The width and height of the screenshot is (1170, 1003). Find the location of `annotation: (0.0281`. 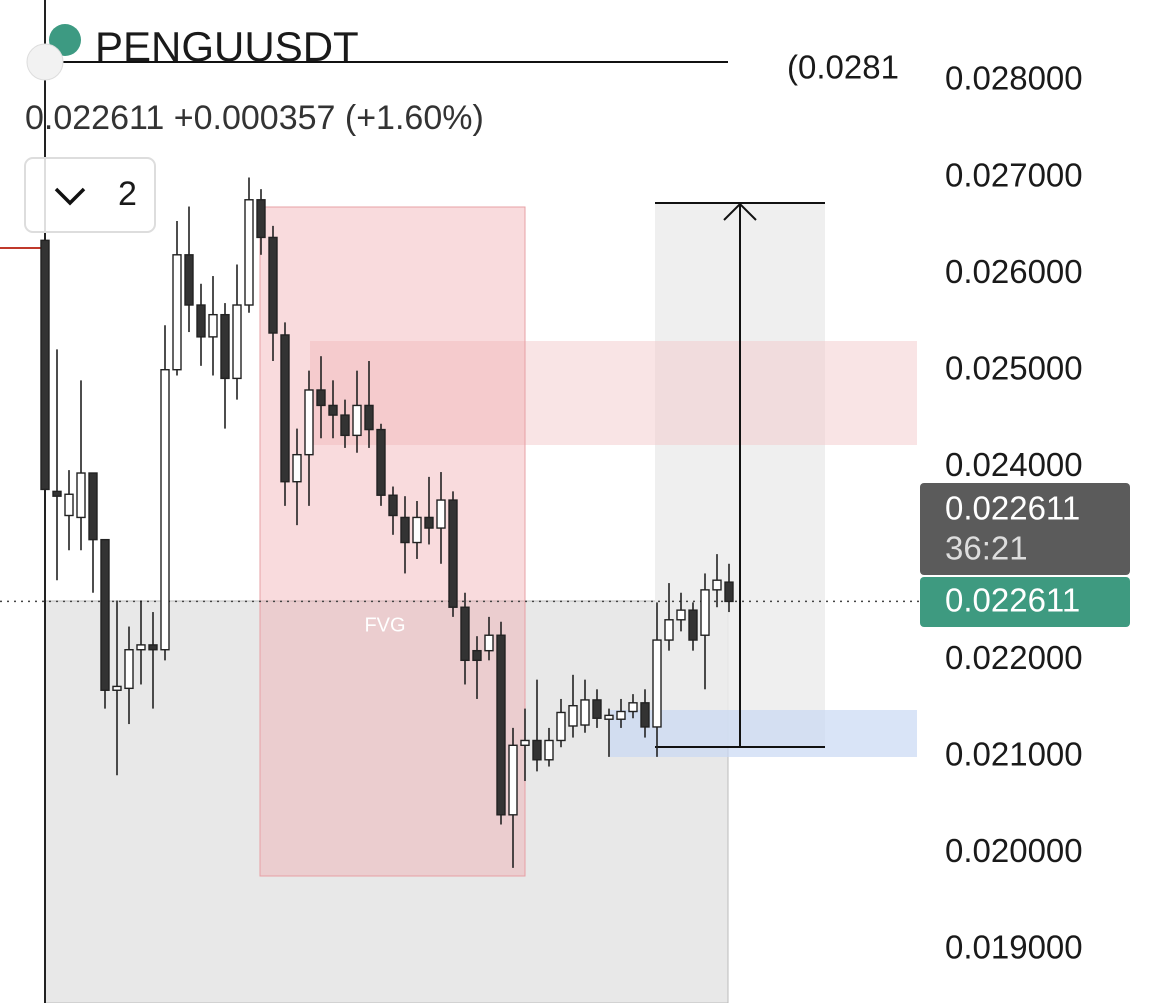

annotation: (0.0281 is located at coordinates (843, 67).